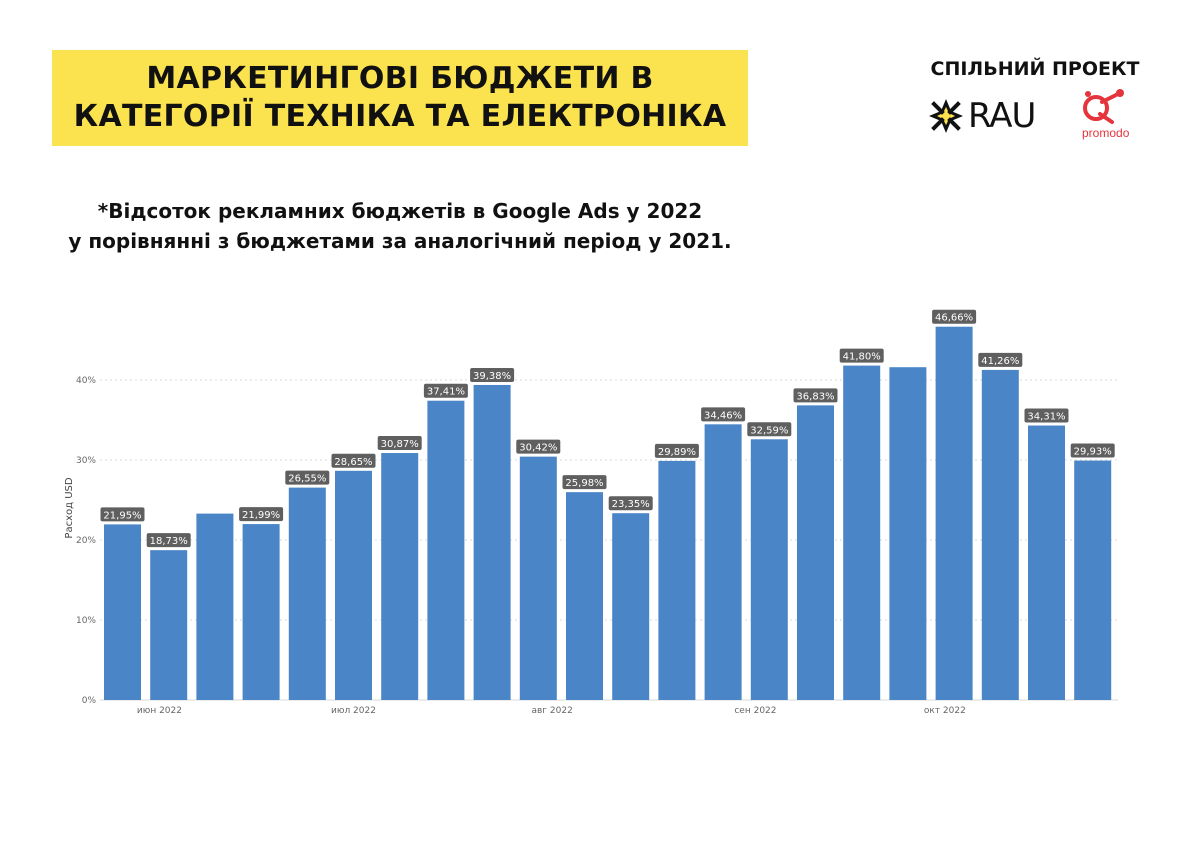 The image size is (1200, 848). I want to click on data-label: 26,55%, so click(307, 477).